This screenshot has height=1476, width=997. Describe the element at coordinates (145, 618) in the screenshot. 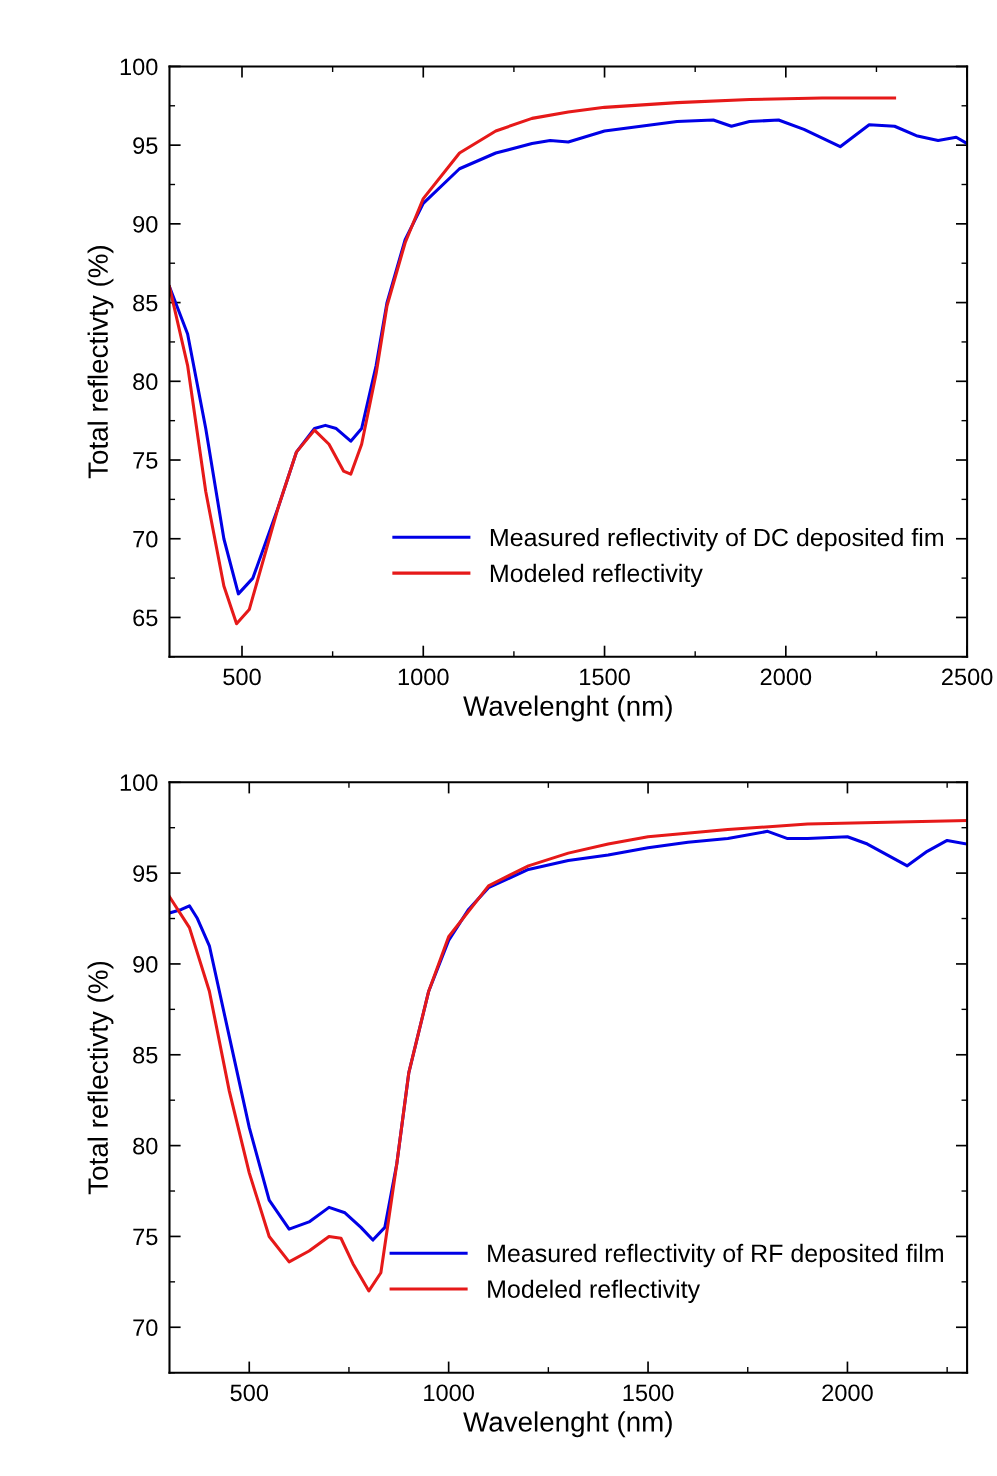

I see `y-tick-label: 65` at that location.